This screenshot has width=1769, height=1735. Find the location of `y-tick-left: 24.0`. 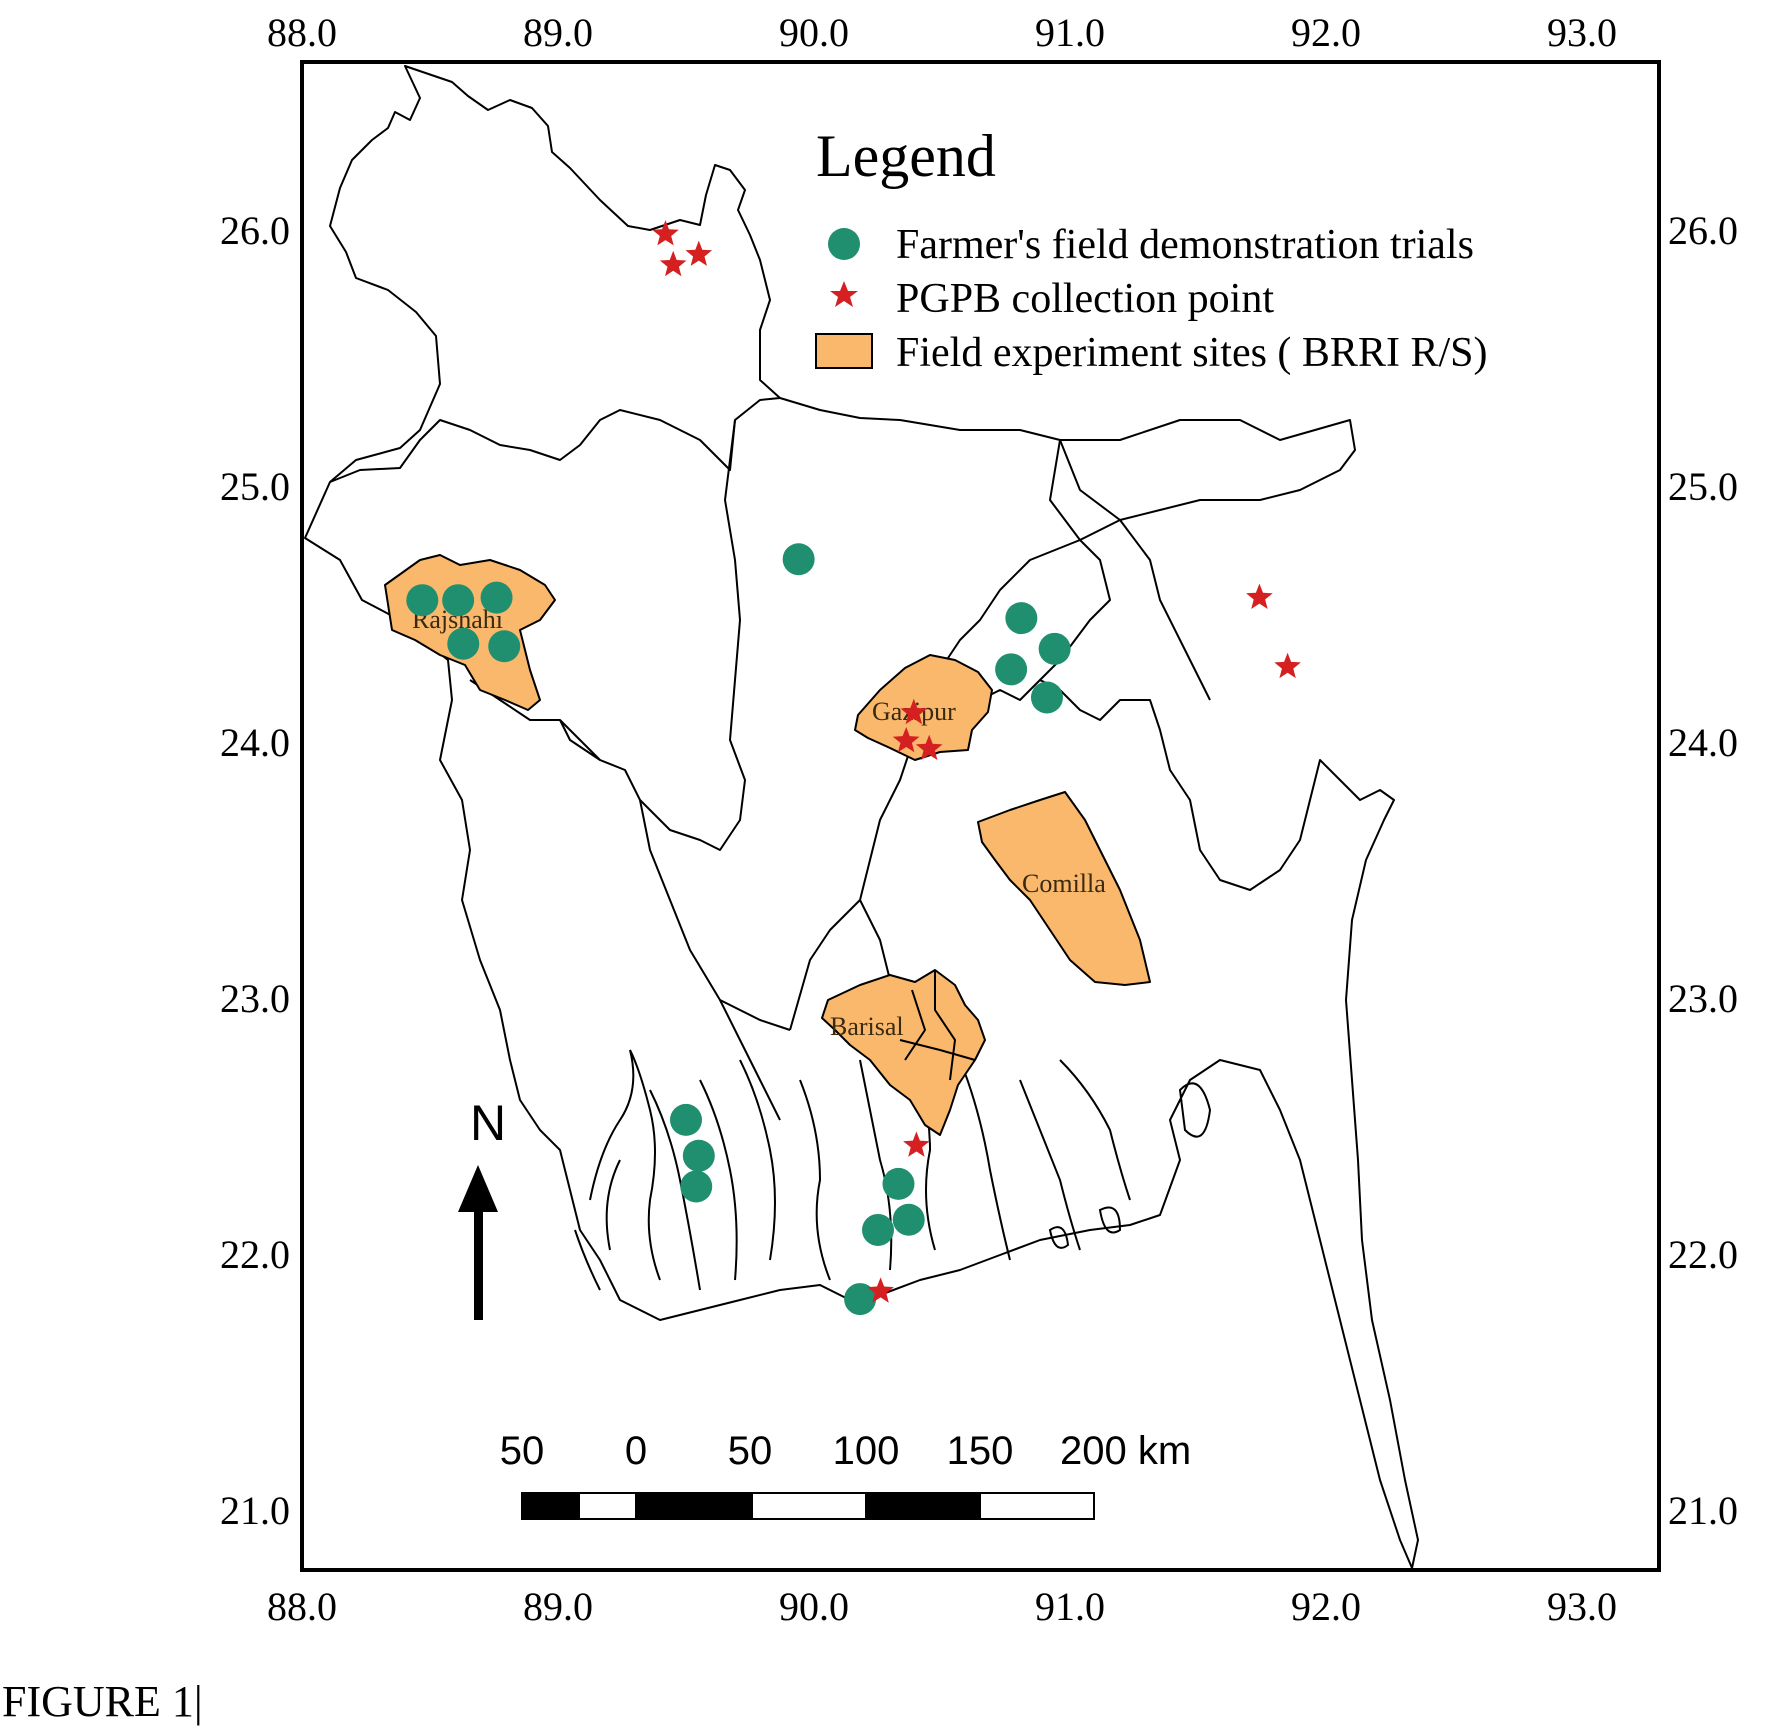

y-tick-left: 24.0 is located at coordinates (255, 742).